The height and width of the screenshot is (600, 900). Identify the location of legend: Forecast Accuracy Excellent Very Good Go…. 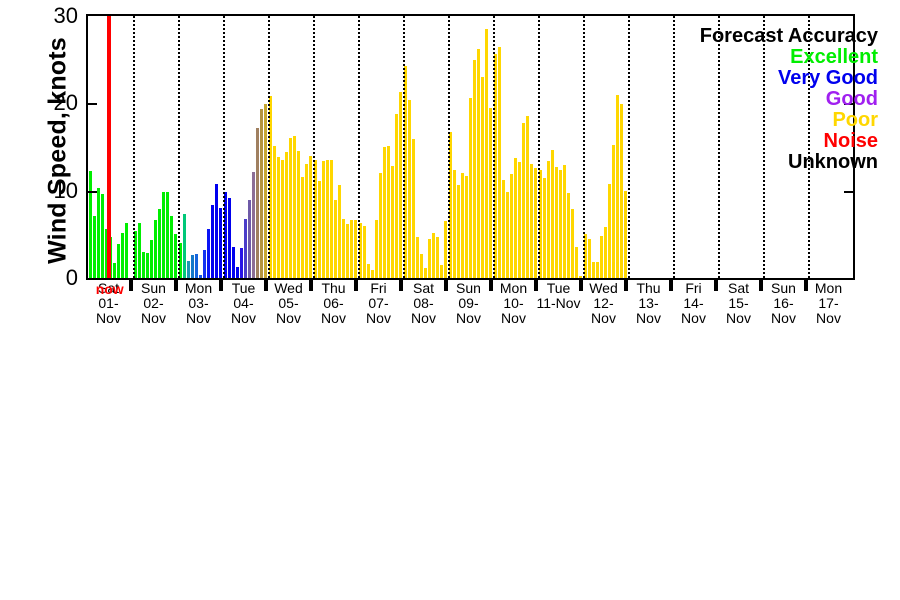
(789, 99).